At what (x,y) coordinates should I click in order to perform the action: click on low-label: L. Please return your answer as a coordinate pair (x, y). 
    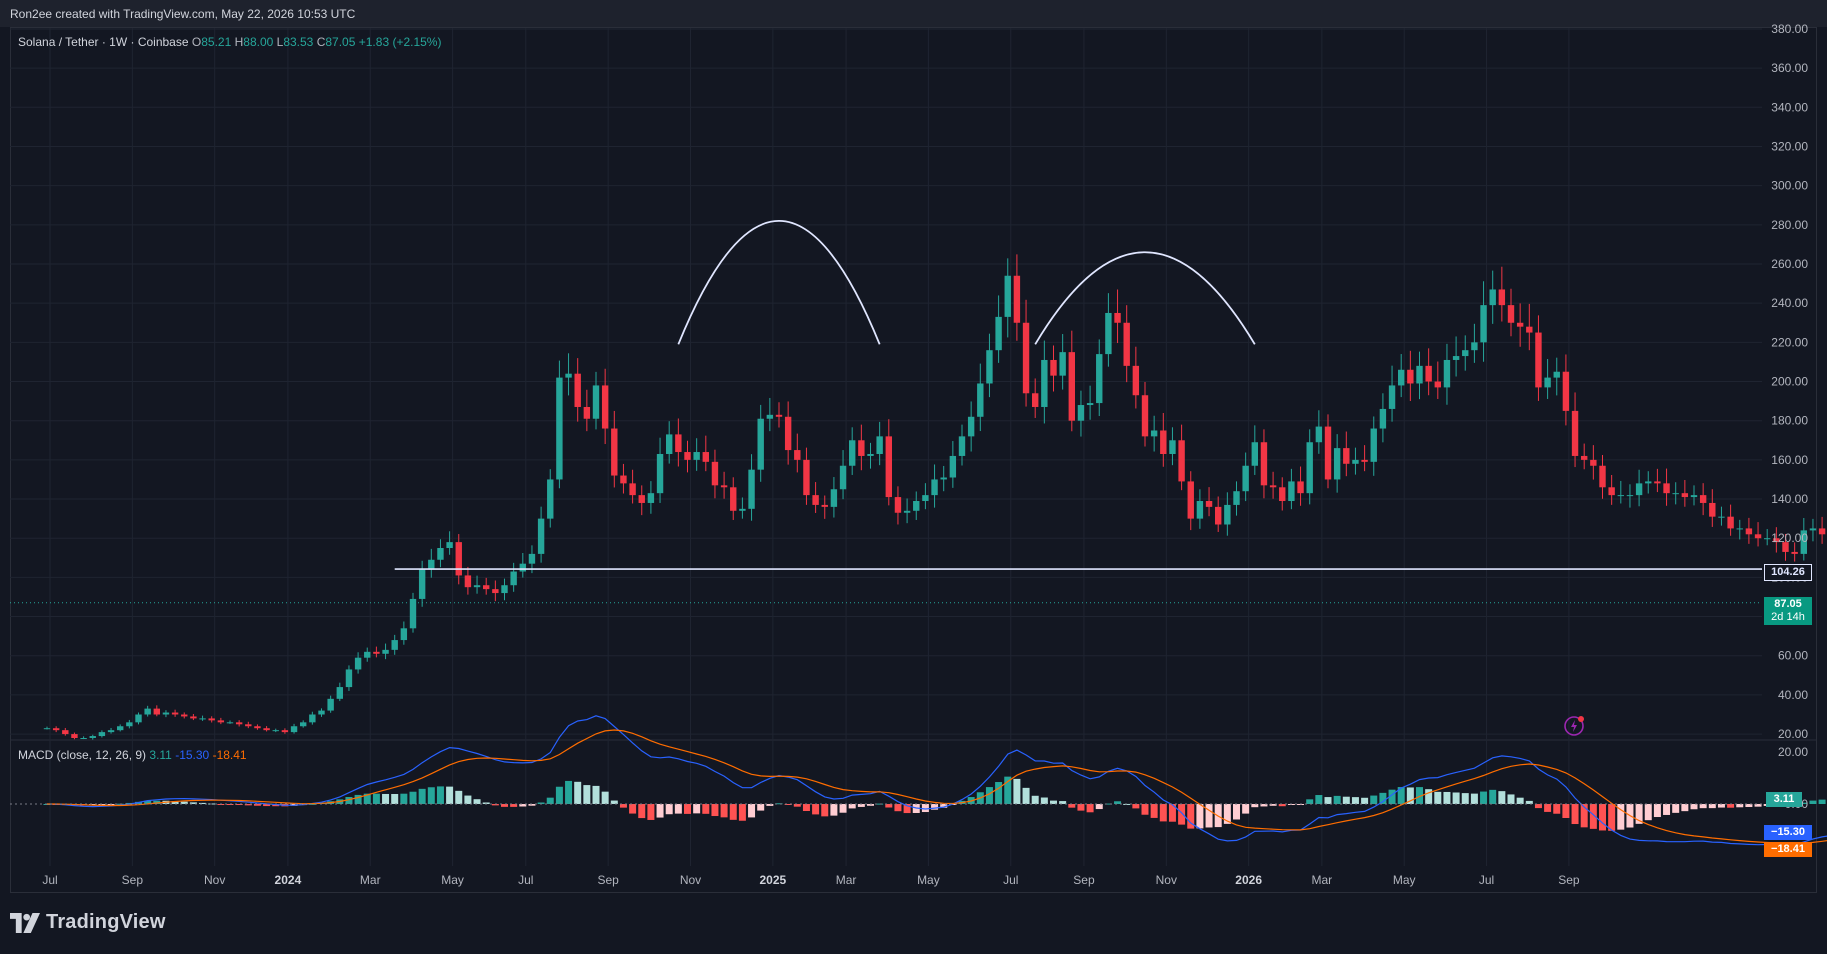
    Looking at the image, I should click on (280, 42).